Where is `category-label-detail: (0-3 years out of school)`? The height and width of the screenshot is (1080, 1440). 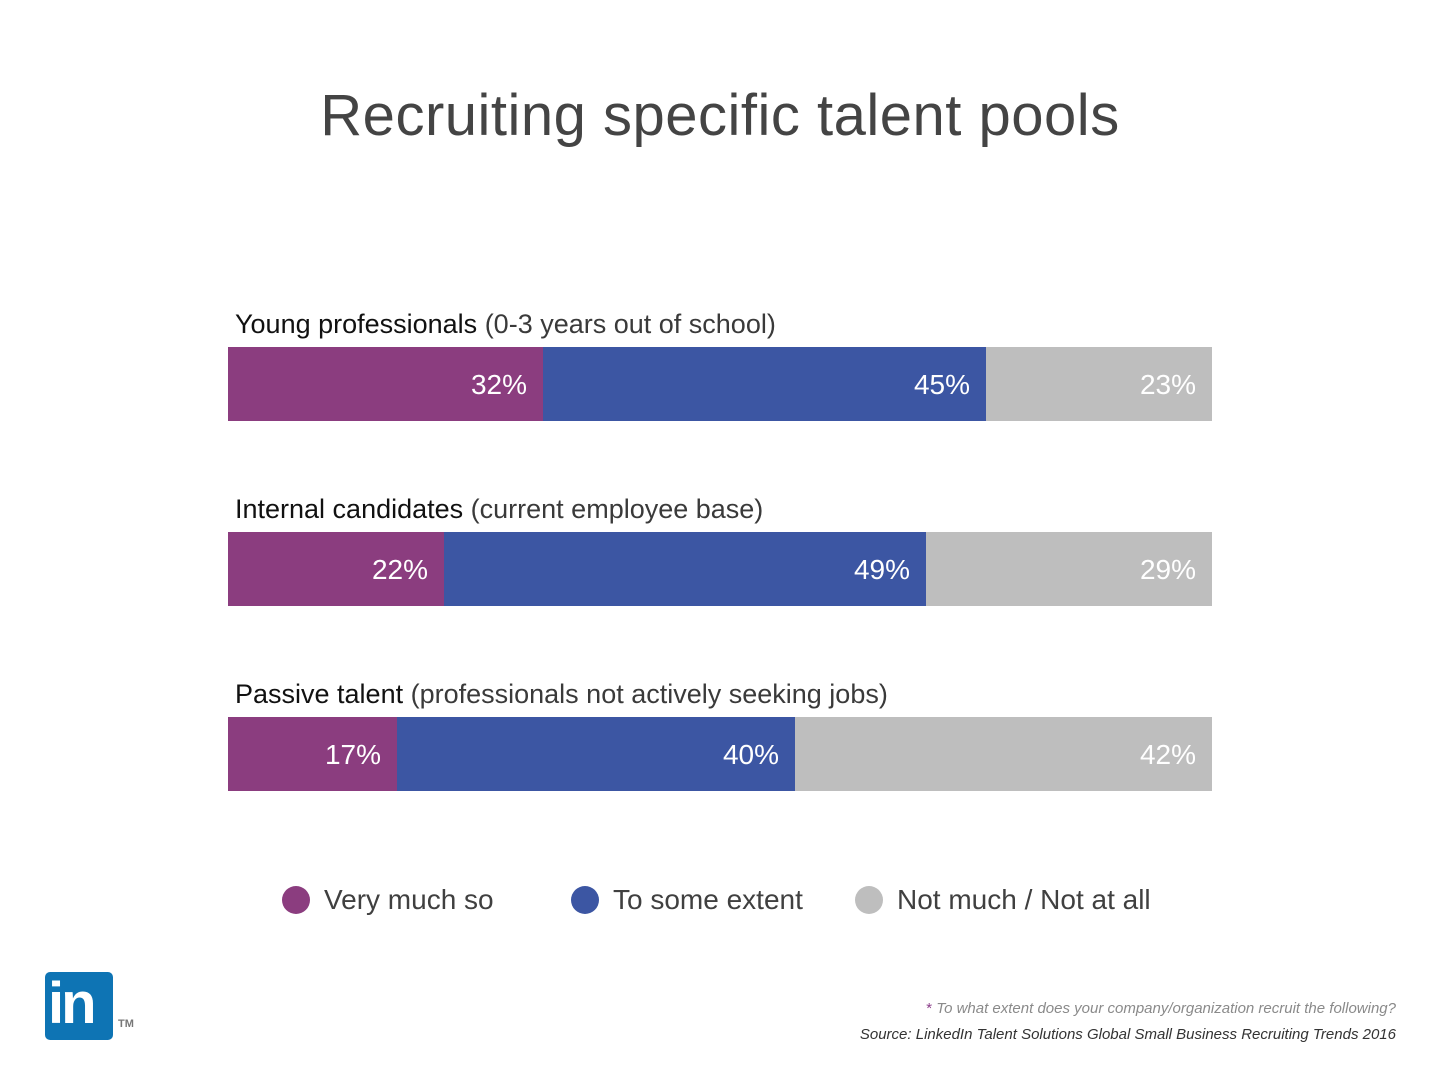
category-label-detail: (0-3 years out of school) is located at coordinates (626, 324).